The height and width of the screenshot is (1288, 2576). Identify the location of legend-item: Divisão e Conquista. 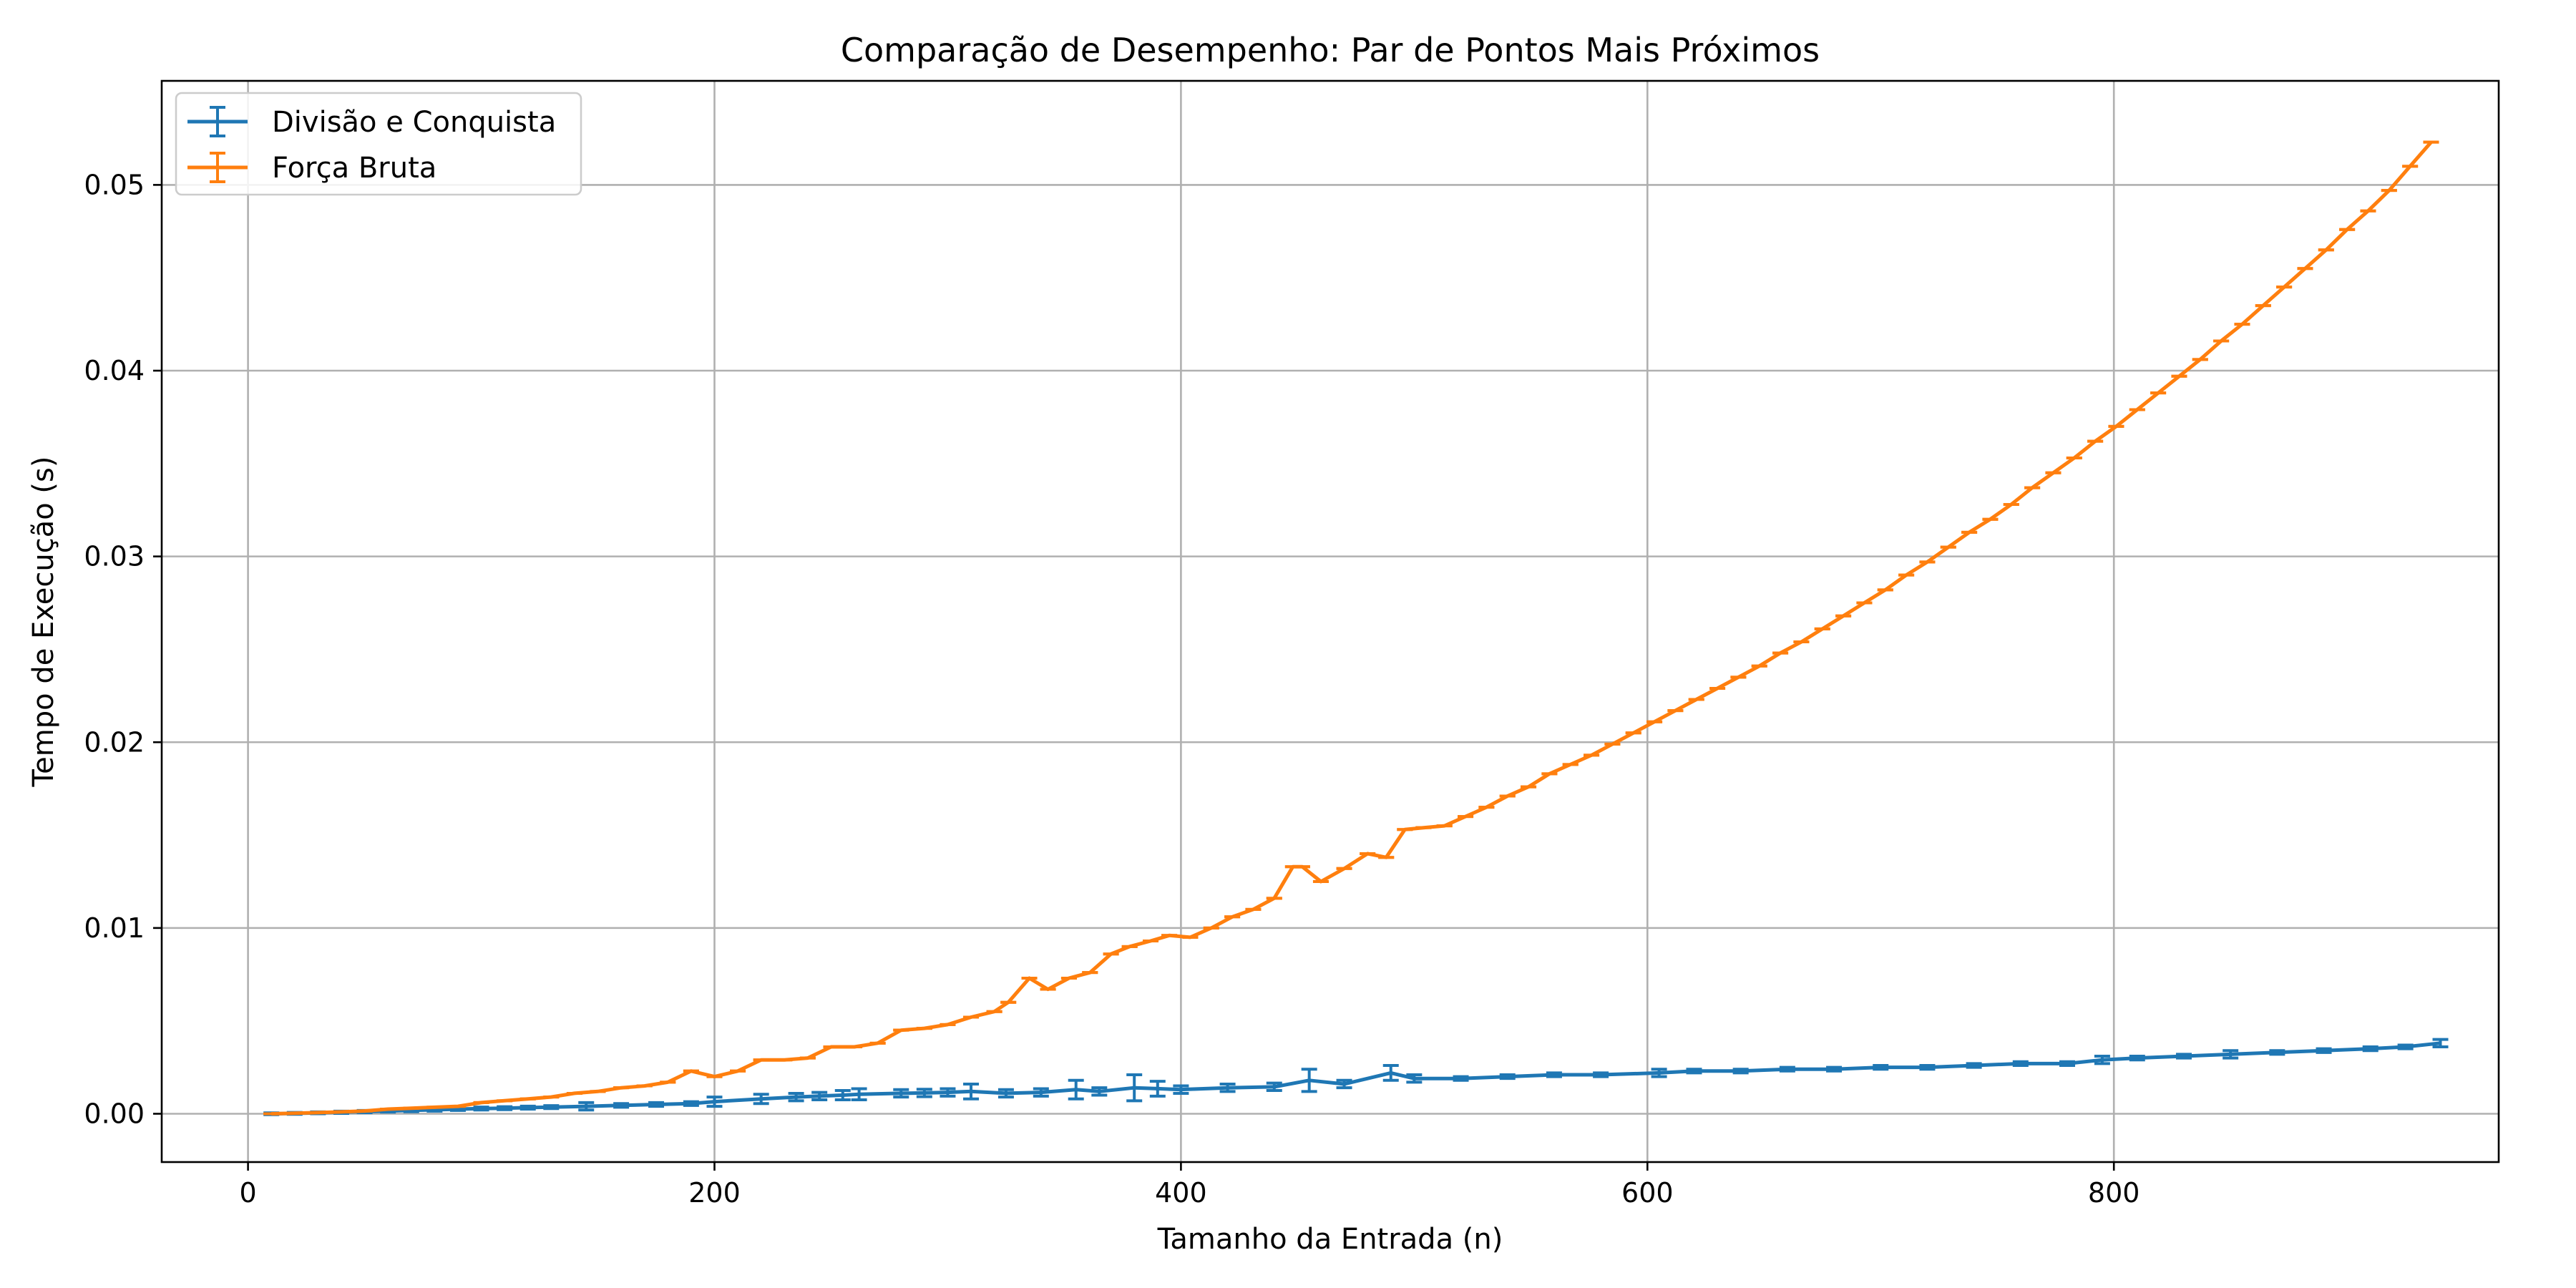
(372, 122).